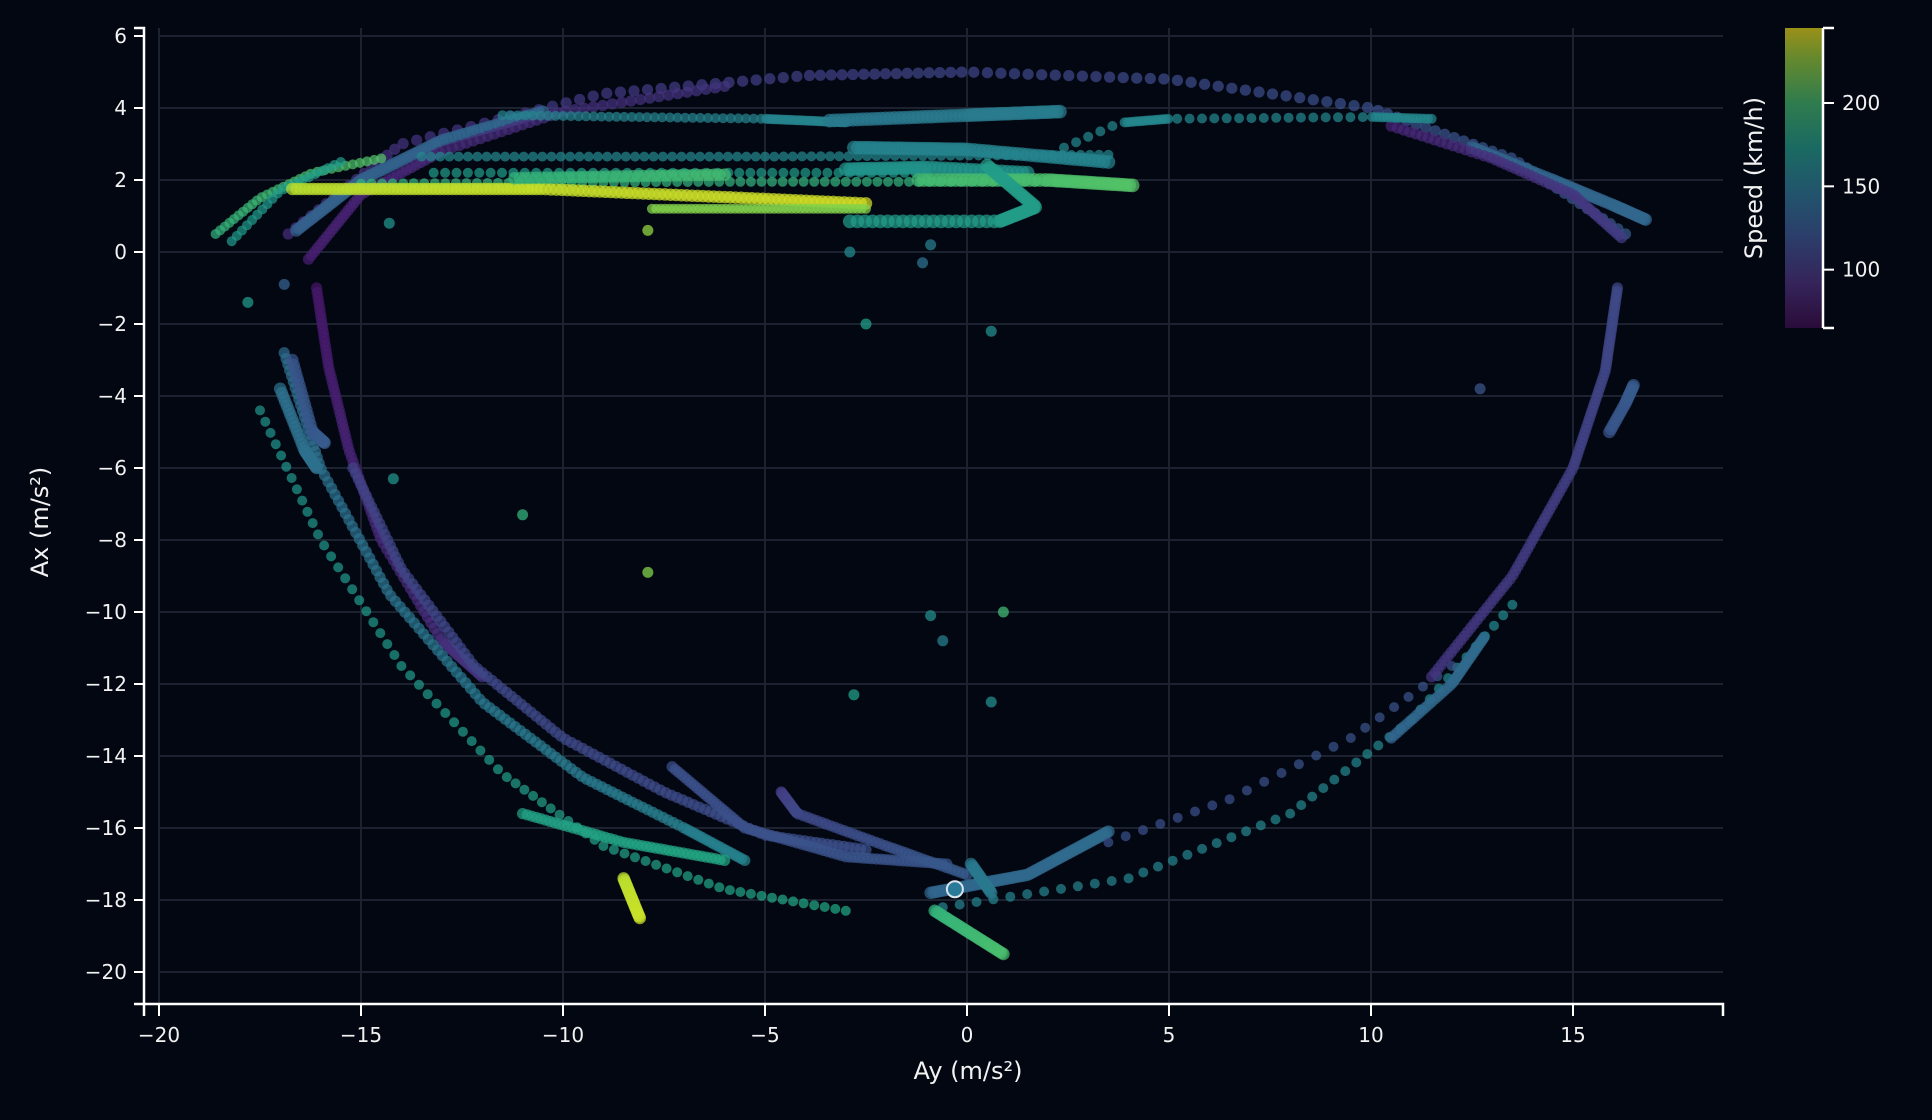 This screenshot has height=1120, width=1932. I want to click on colorbar-title: Speed (km/h), so click(1754, 178).